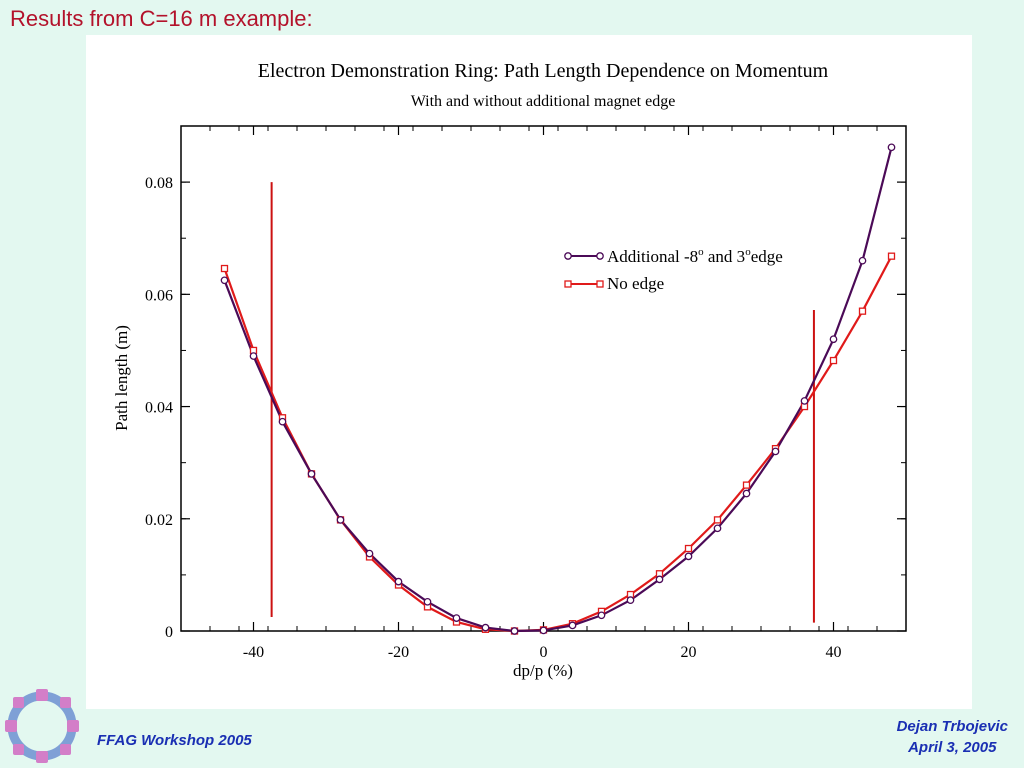 The height and width of the screenshot is (768, 1024). Describe the element at coordinates (834, 652) in the screenshot. I see `x-tick-label: 40` at that location.